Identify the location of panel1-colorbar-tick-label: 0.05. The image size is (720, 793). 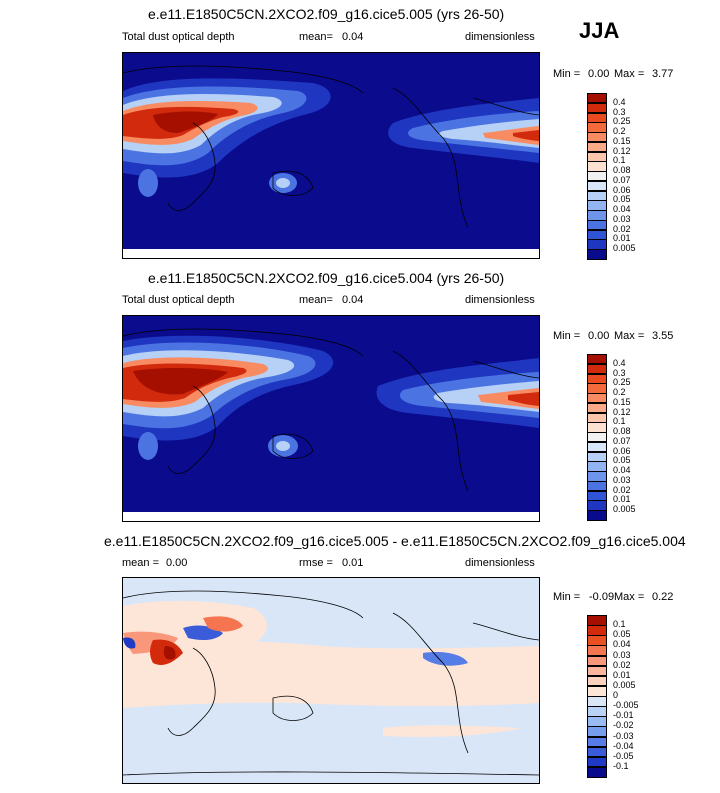
(622, 199).